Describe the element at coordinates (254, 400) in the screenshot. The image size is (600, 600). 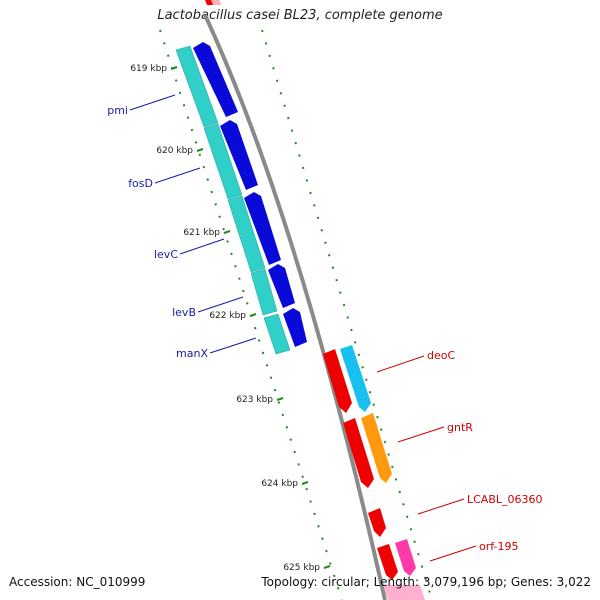
I see `kbp-label: 623 kbp` at that location.